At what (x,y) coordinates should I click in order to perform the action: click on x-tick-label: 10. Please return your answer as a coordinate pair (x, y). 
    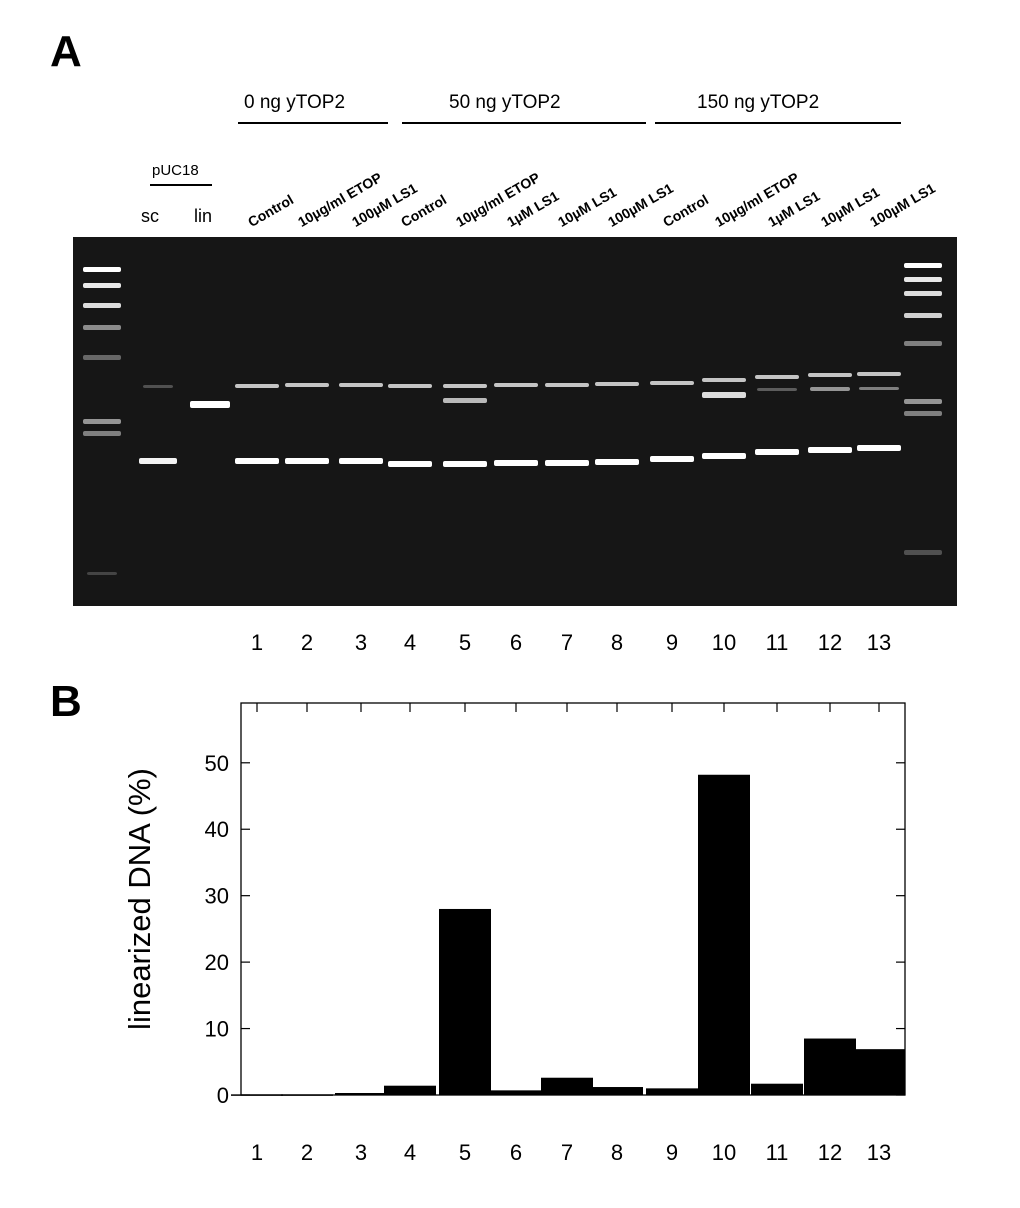
    Looking at the image, I should click on (724, 1152).